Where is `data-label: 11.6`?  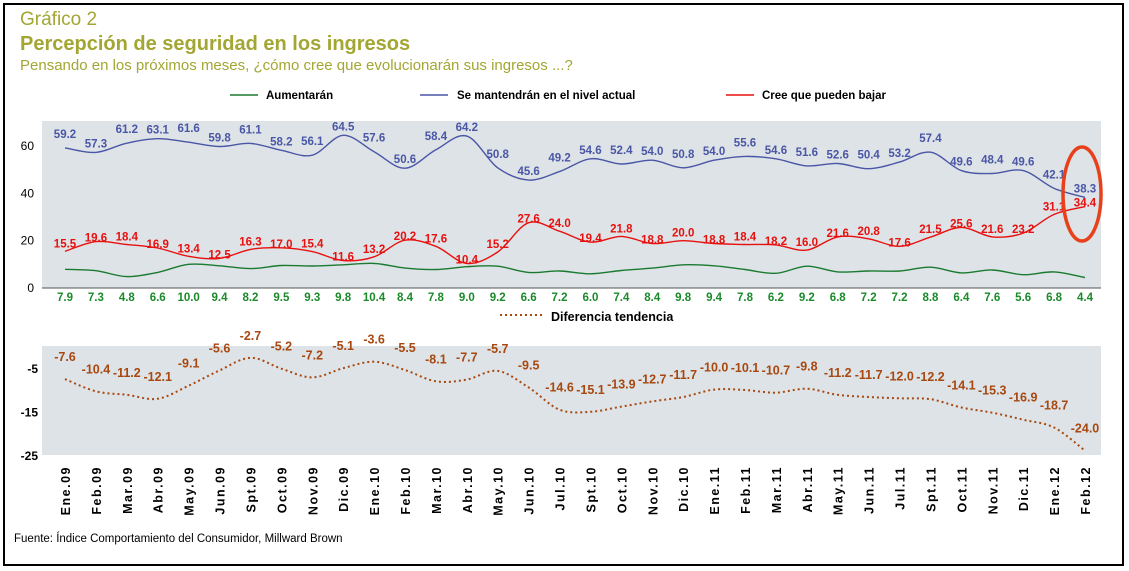 data-label: 11.6 is located at coordinates (343, 258).